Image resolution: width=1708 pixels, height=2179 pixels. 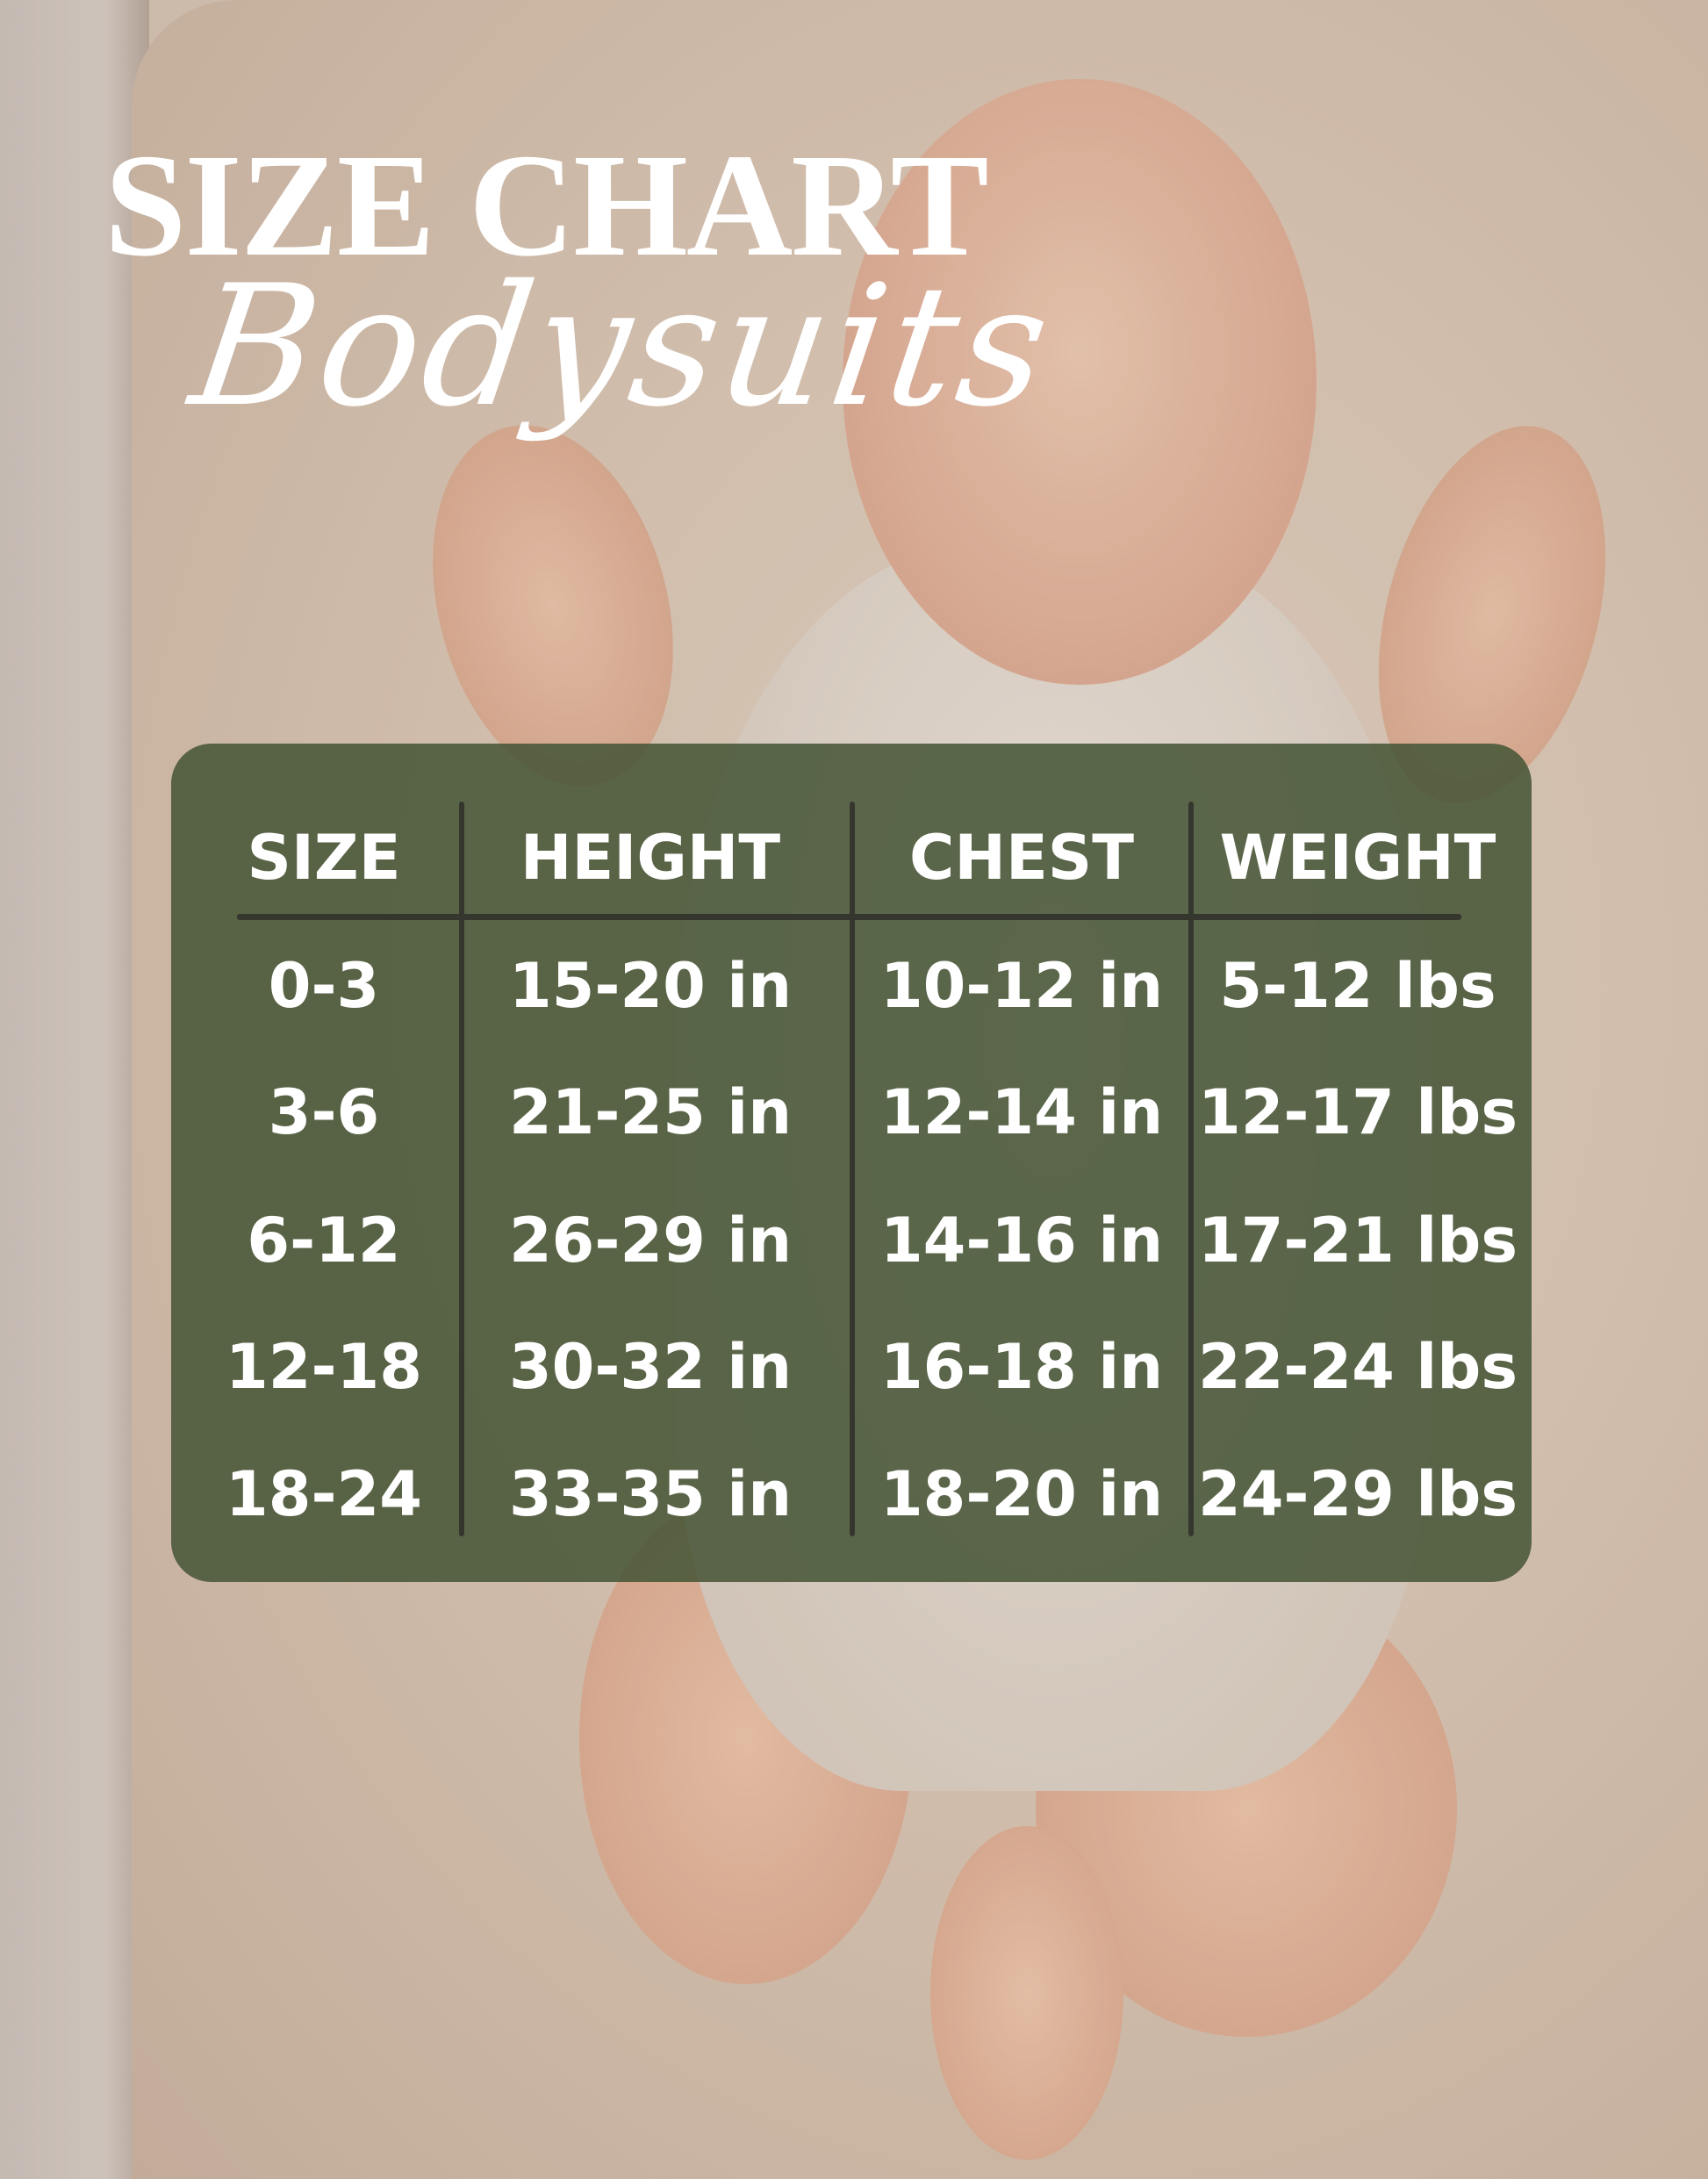 I want to click on table-cell-size: 18-24, so click(x=324, y=1494).